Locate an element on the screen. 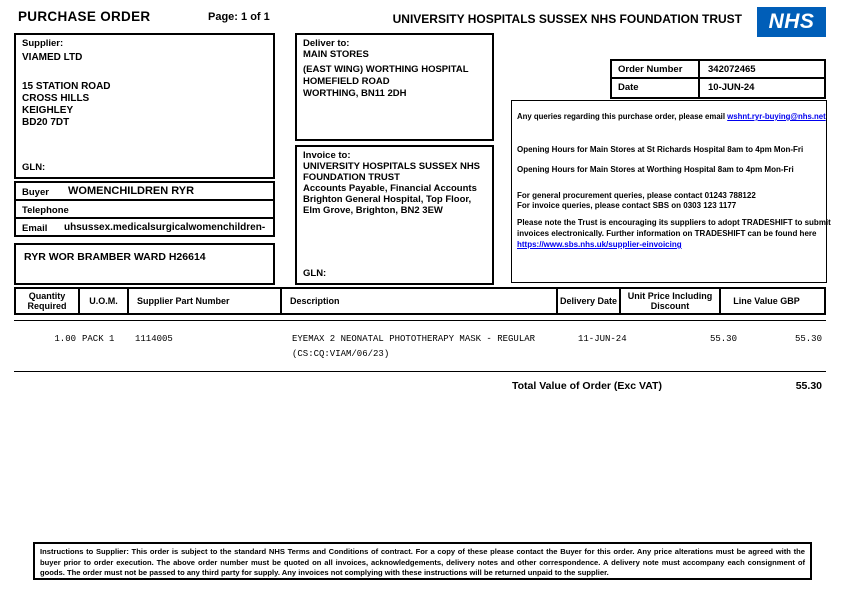  nhs-logo: NHS is located at coordinates (791, 22).